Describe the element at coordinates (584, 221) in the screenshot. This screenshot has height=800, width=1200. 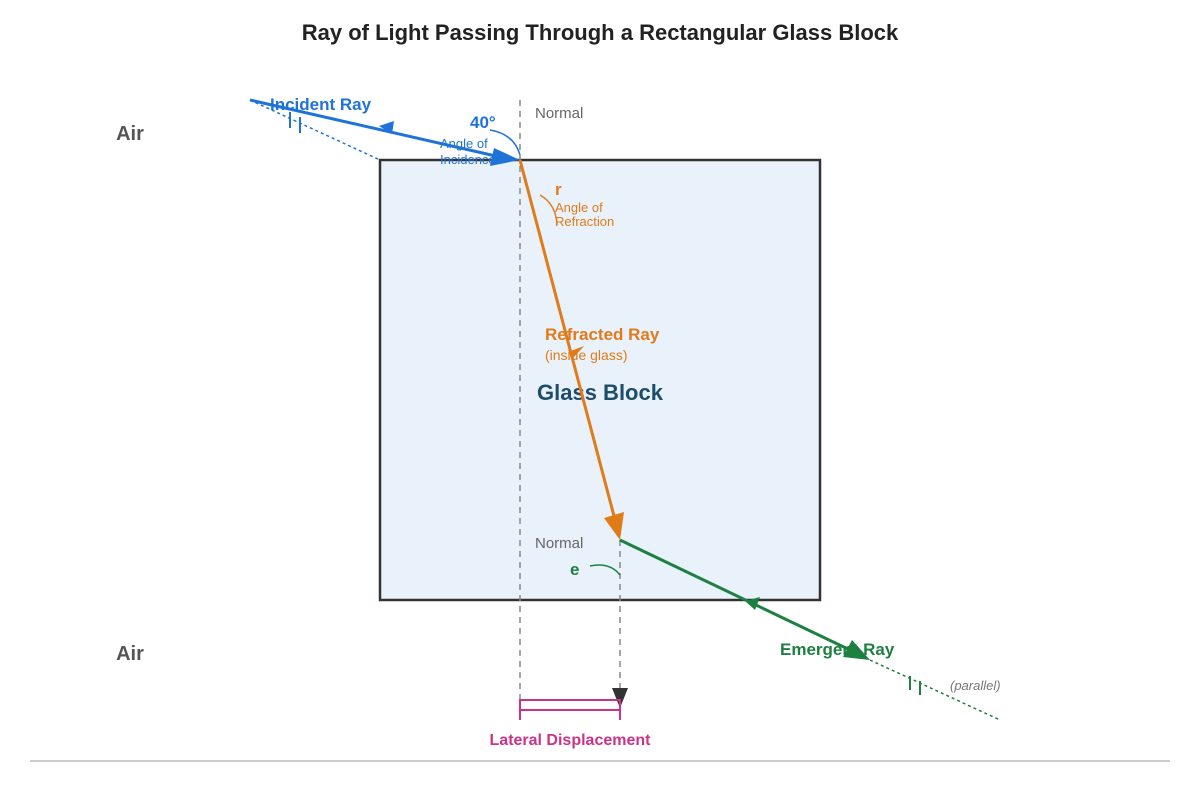
I see `refraction-angle-caption-2: Refraction` at that location.